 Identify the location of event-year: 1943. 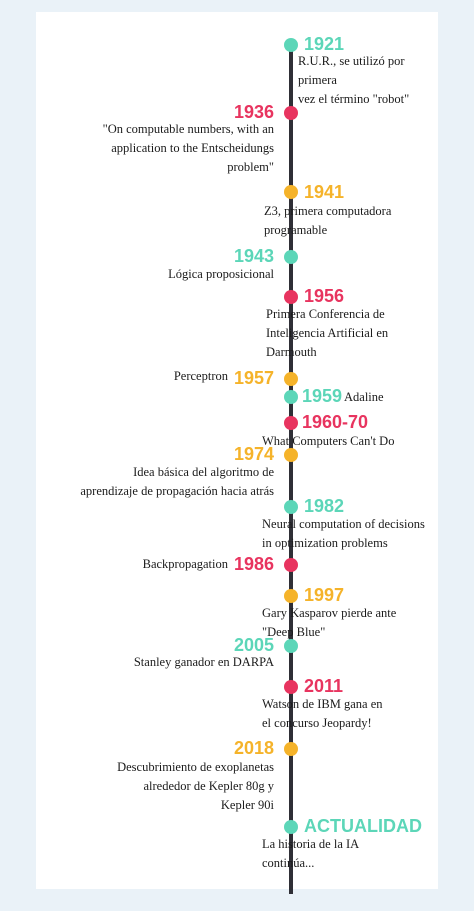
(253, 256).